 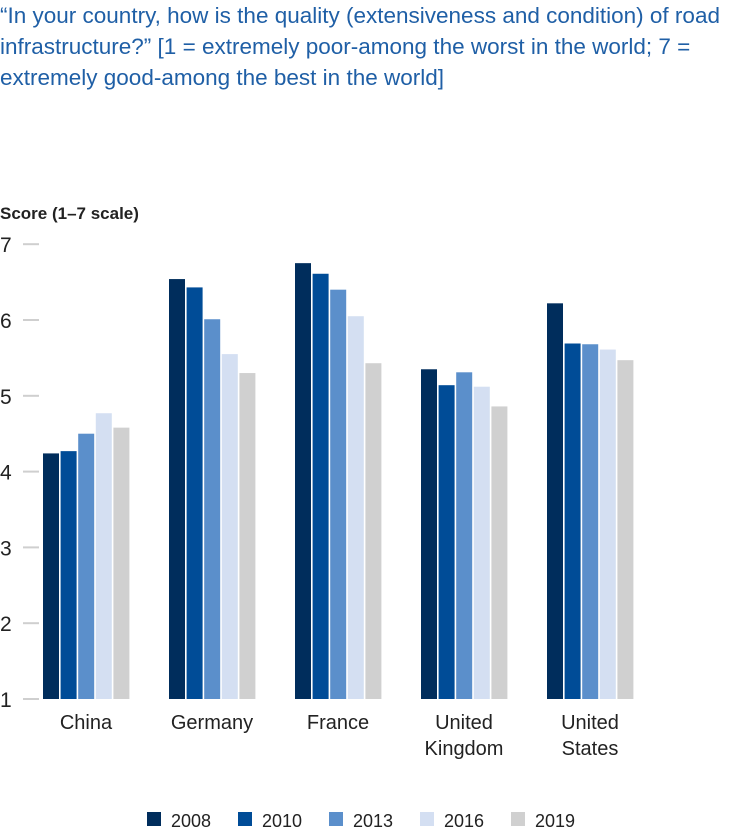 What do you see at coordinates (6, 397) in the screenshot?
I see `y-tick-label: 5` at bounding box center [6, 397].